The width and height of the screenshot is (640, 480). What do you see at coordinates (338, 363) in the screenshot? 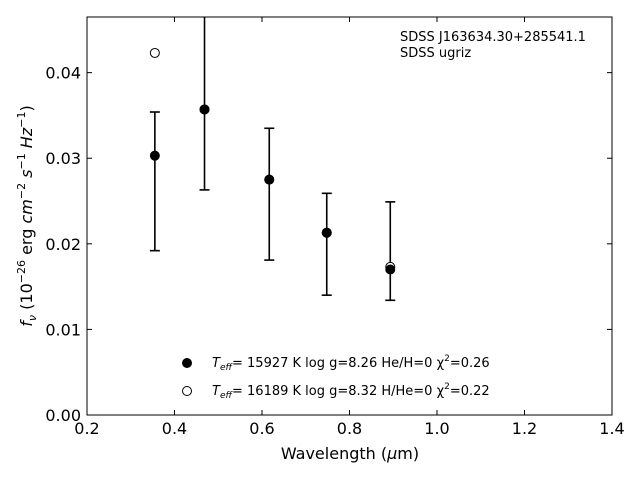
I see `legend-1-text: = 15927 K log g=8.26 He/H=0 χ` at bounding box center [338, 363].